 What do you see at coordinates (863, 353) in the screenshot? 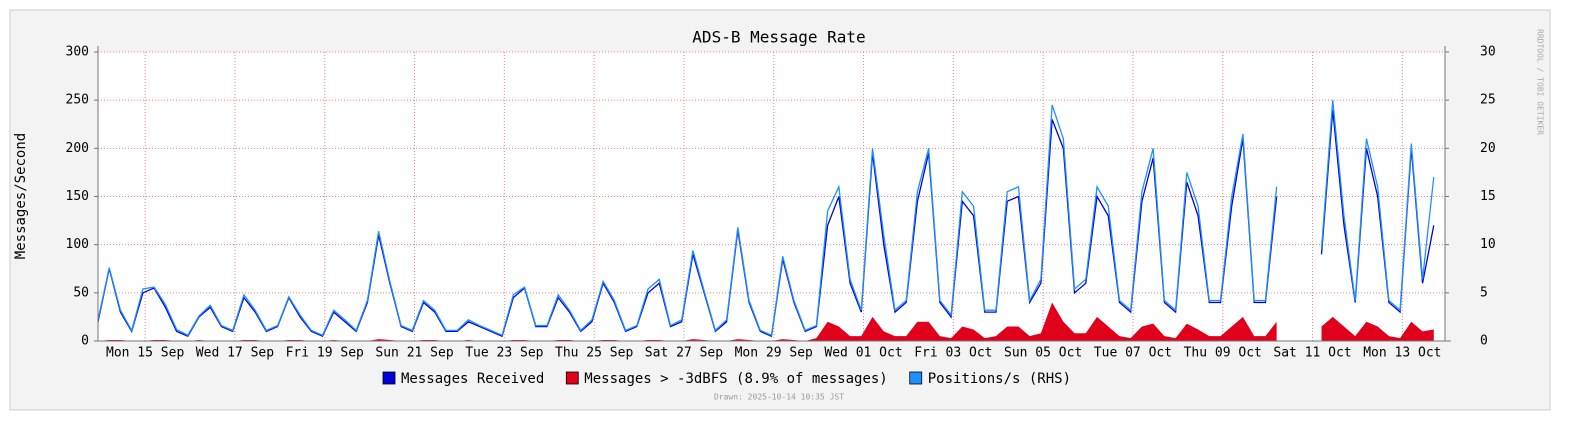
I see `x-tick-label: Wed 01 Oct` at bounding box center [863, 353].